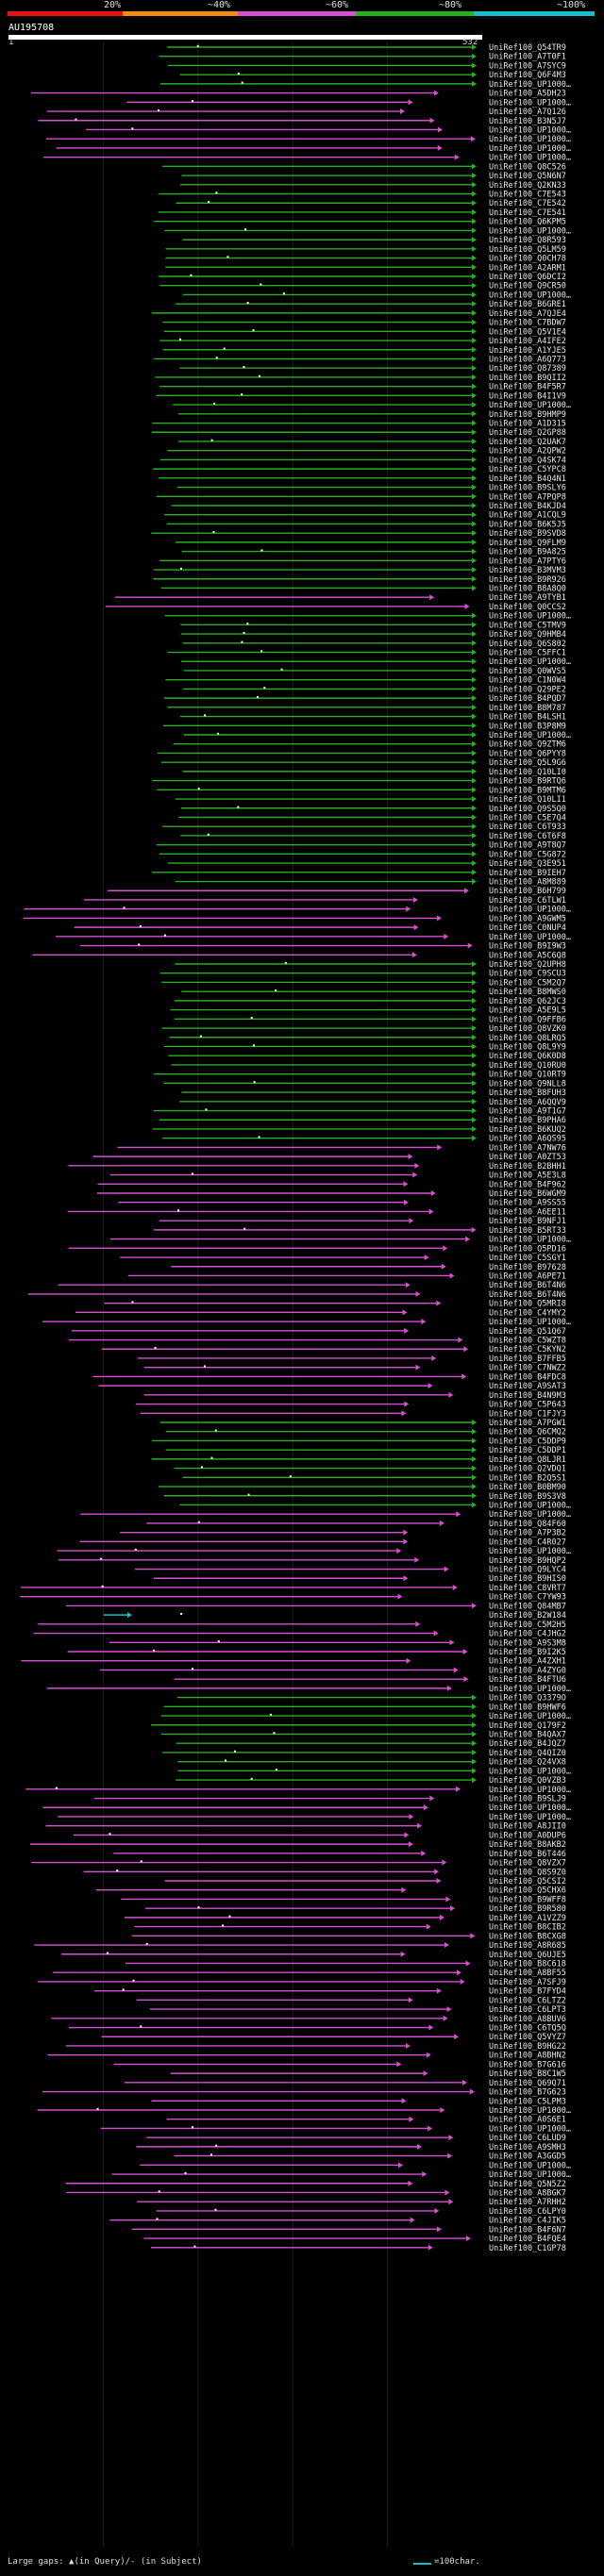  I want to click on hit-label: UniRef100_Q87389, so click(527, 369).